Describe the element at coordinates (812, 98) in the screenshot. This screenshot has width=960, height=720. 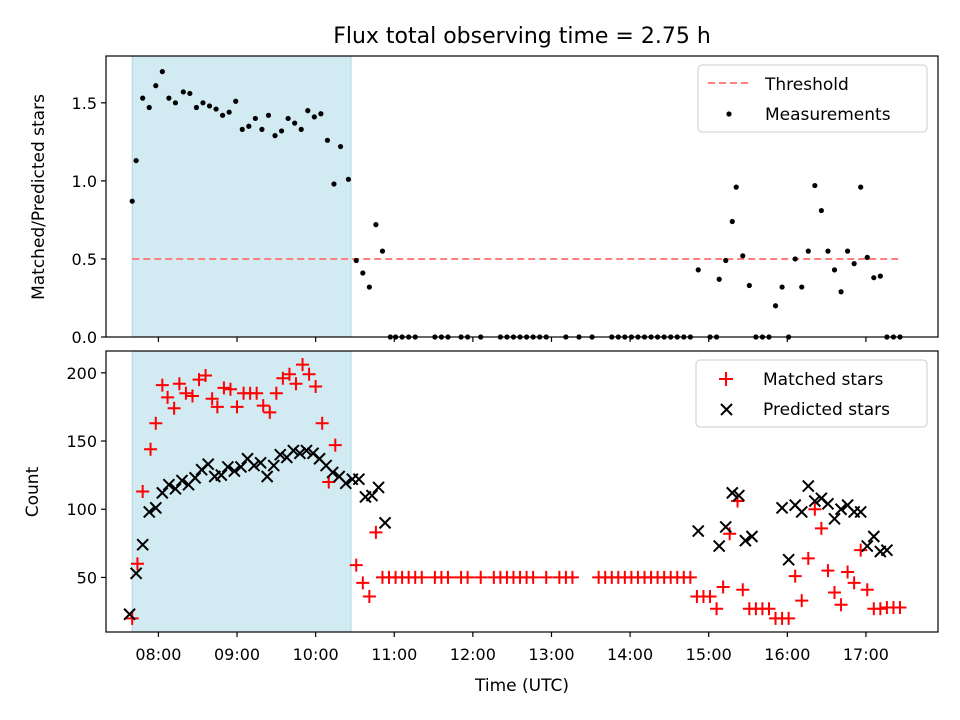
I see `top-legend-box` at that location.